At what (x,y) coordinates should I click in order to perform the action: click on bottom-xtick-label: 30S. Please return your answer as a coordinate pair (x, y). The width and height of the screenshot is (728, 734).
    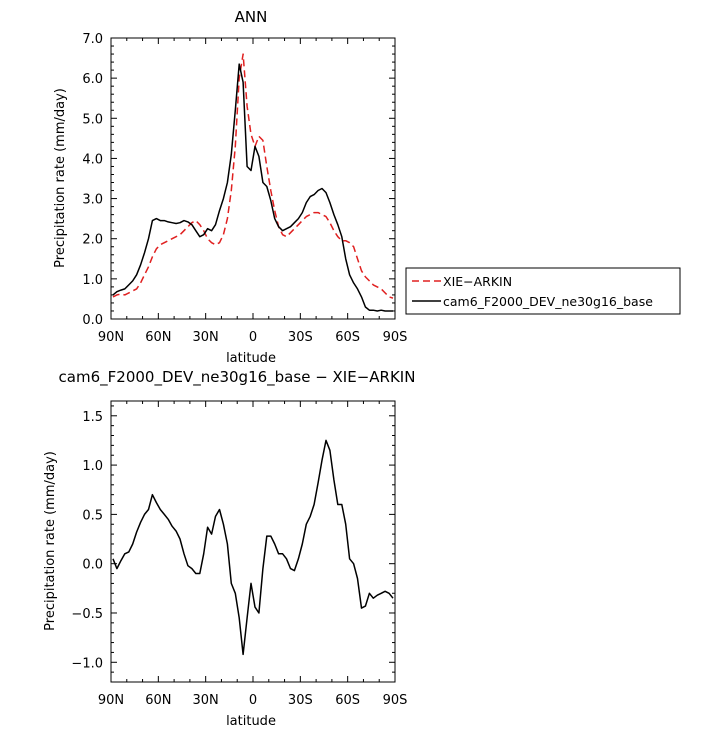
    Looking at the image, I should click on (300, 700).